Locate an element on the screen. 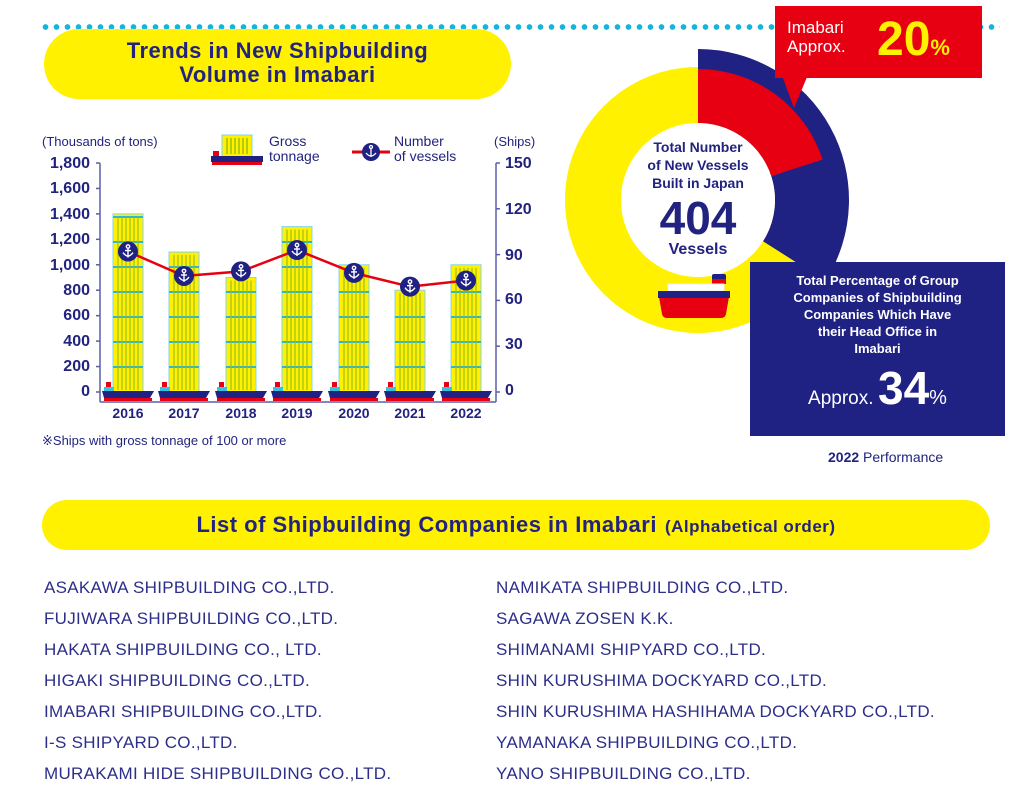 The image size is (1024, 800). left-tick: 400 is located at coordinates (76, 341).